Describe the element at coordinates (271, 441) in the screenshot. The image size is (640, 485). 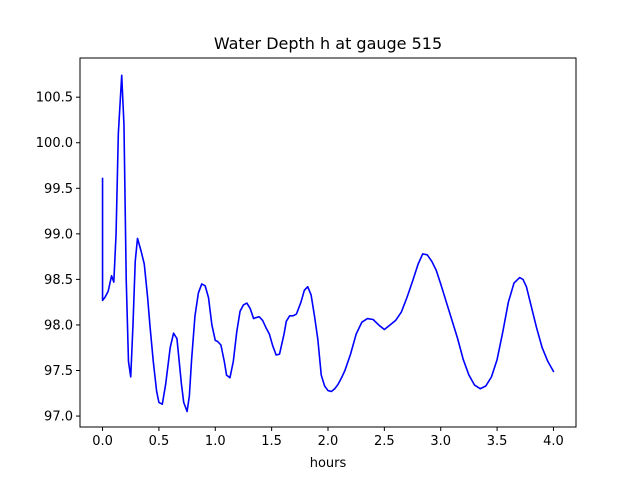
I see `x-tick-label: 1.5` at that location.